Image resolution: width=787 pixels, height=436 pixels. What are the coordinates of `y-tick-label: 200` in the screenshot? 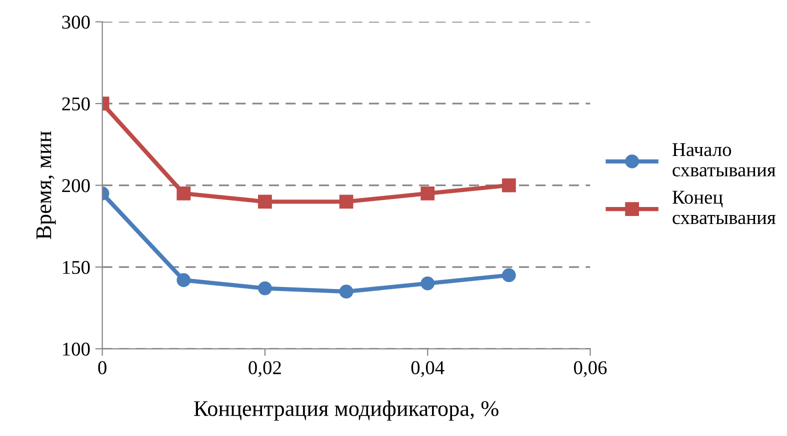 It's located at (76, 185).